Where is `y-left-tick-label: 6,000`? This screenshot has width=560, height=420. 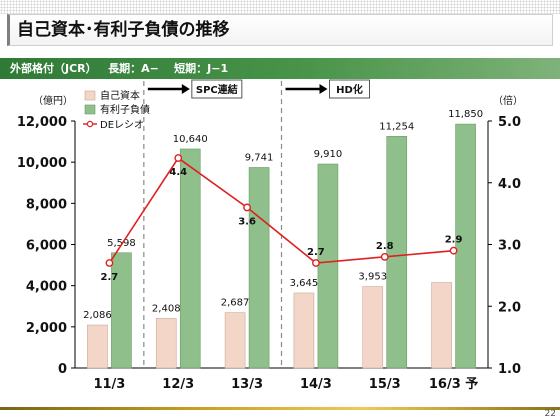 y-left-tick-label: 6,000 is located at coordinates (46, 246).